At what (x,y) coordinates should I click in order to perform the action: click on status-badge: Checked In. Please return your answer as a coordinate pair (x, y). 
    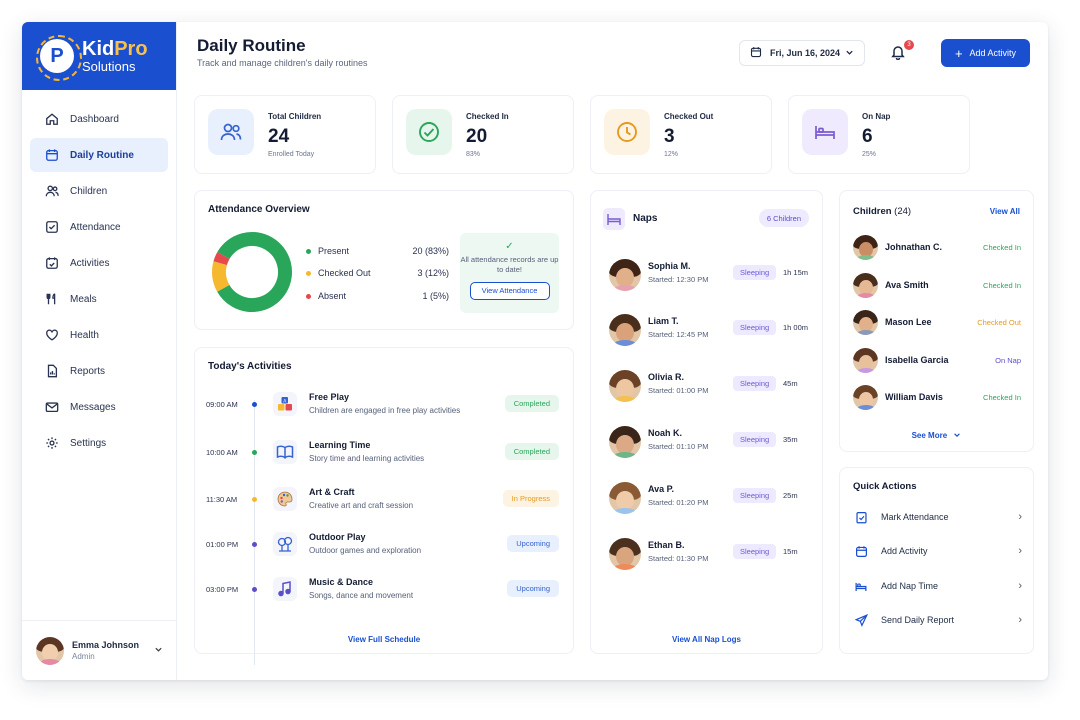
    Looking at the image, I should click on (1002, 247).